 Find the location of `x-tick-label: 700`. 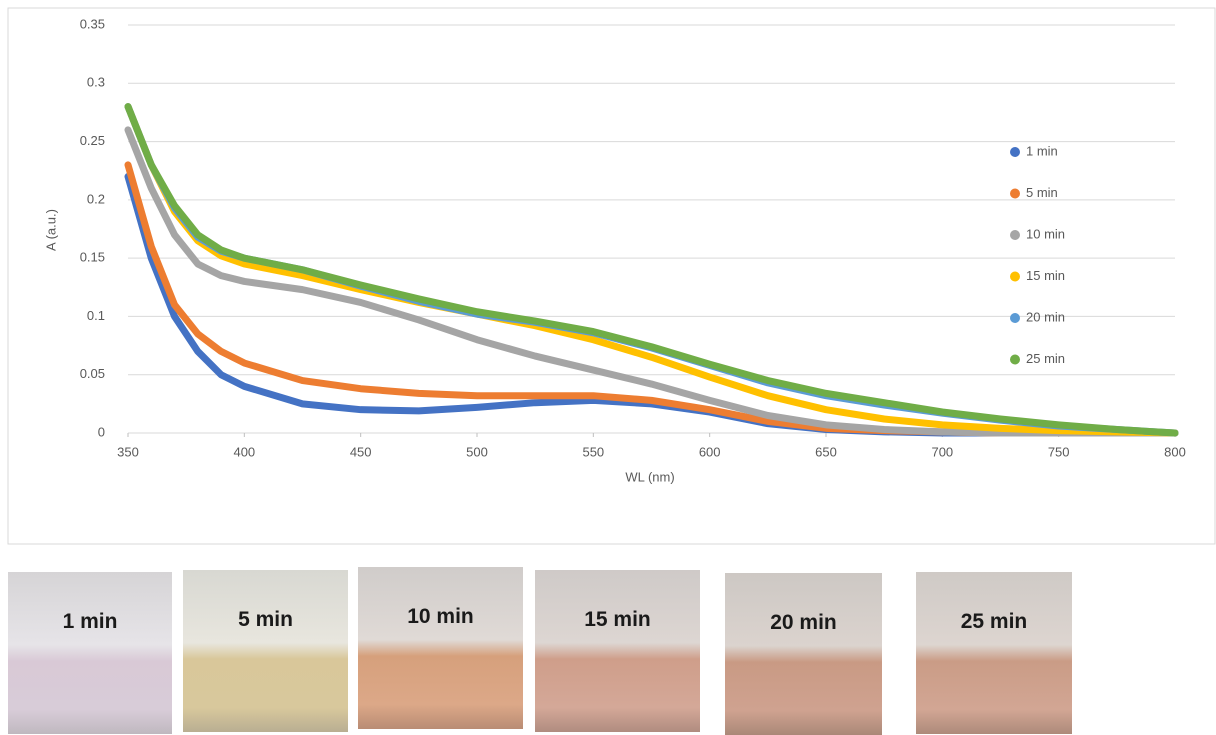

x-tick-label: 700 is located at coordinates (942, 451).